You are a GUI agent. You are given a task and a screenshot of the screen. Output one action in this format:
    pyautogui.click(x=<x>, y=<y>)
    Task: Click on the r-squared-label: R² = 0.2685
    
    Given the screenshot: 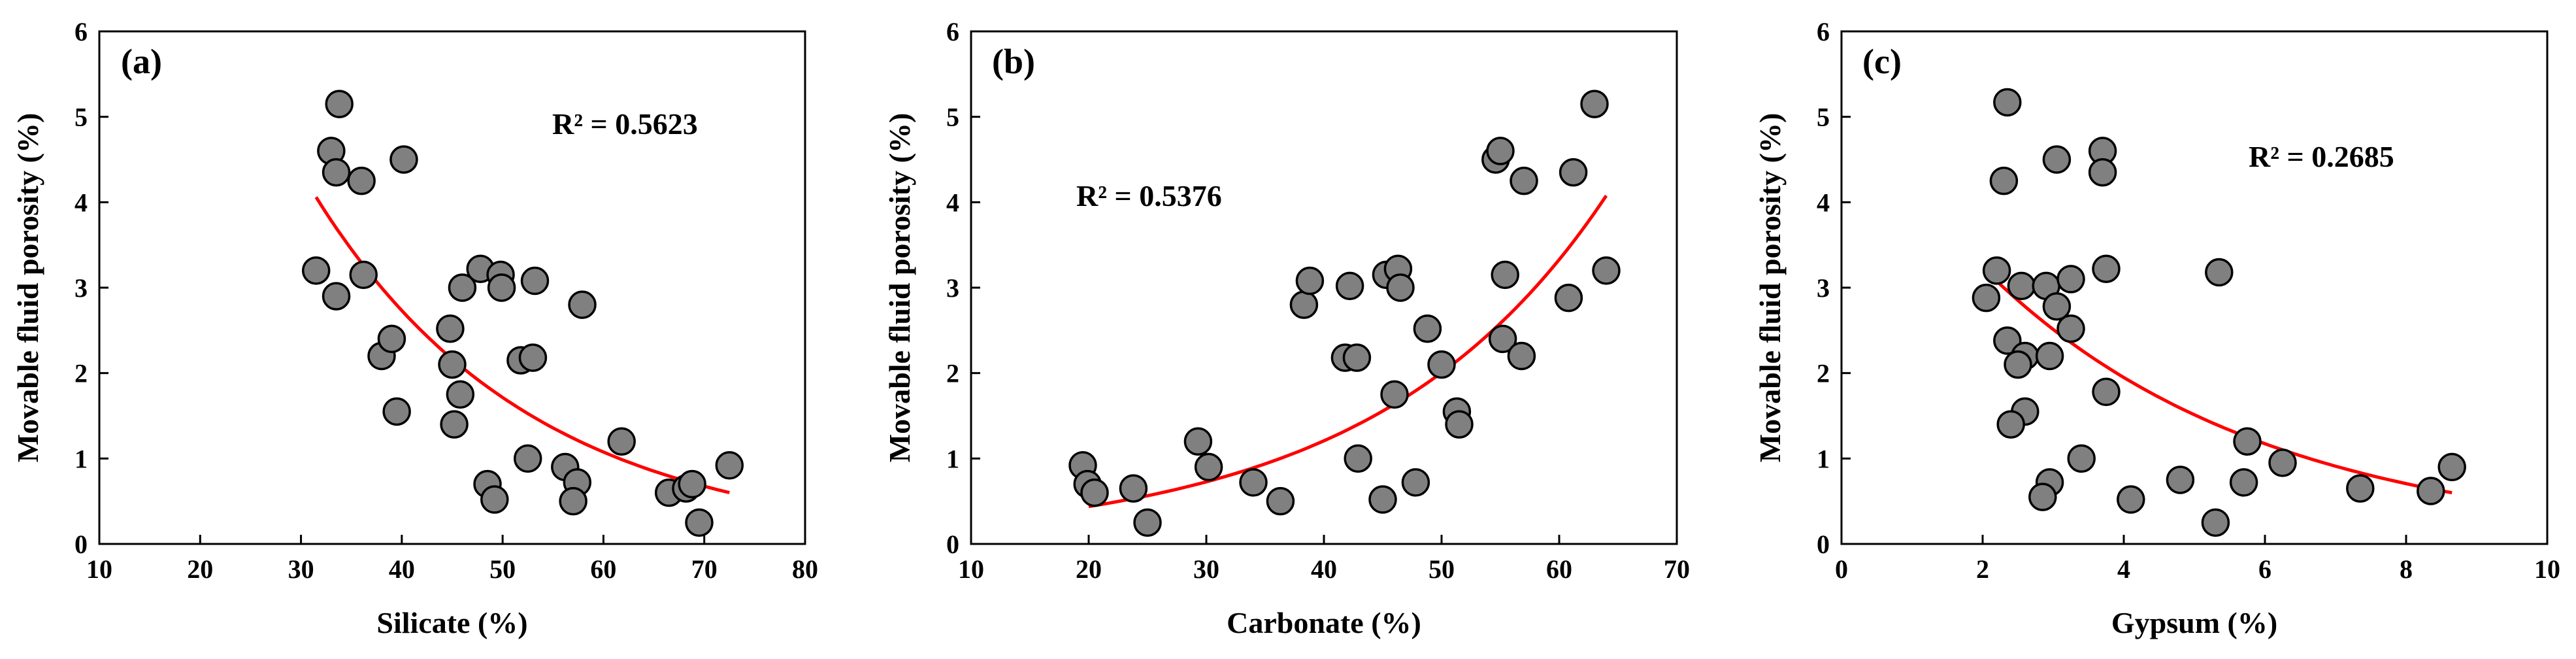 What is the action you would take?
    pyautogui.click(x=2321, y=157)
    